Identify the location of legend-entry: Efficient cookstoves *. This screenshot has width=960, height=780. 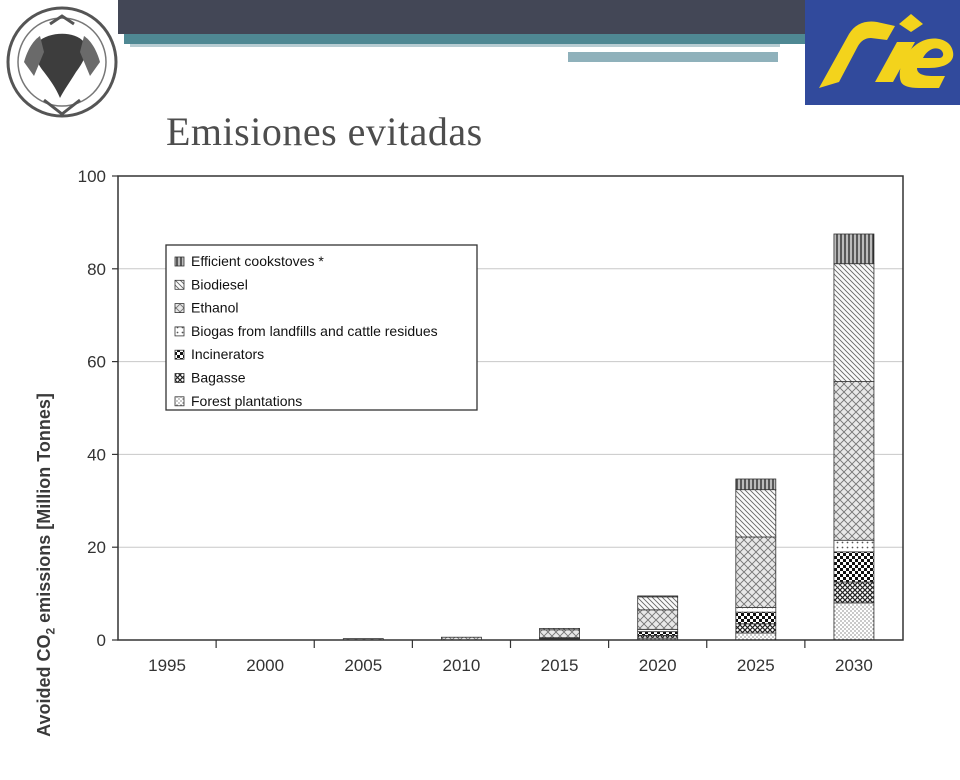
(257, 261).